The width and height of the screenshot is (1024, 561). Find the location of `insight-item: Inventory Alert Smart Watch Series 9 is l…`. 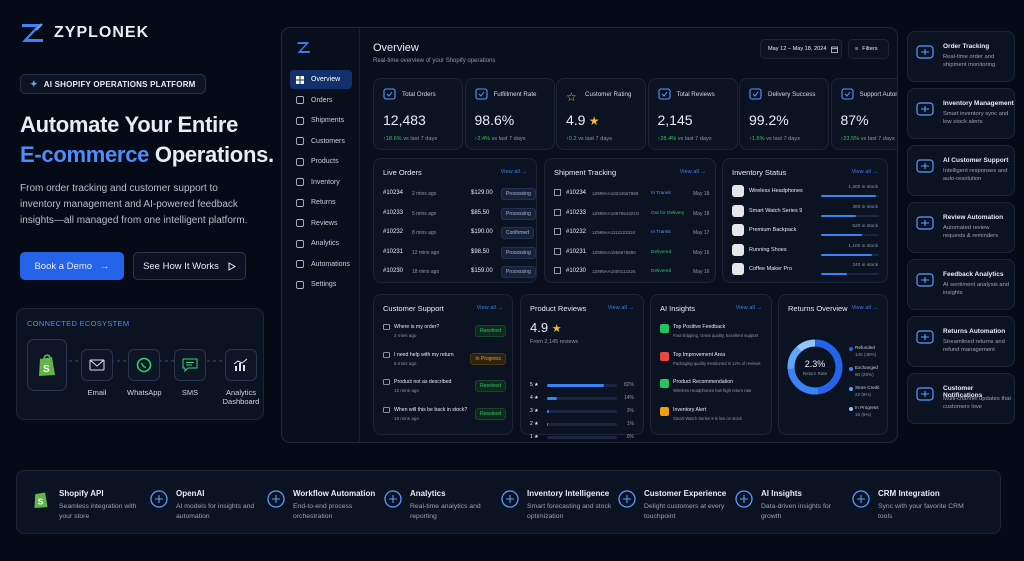

insight-item: Inventory Alert Smart Watch Series 9 is l… is located at coordinates (711, 416).